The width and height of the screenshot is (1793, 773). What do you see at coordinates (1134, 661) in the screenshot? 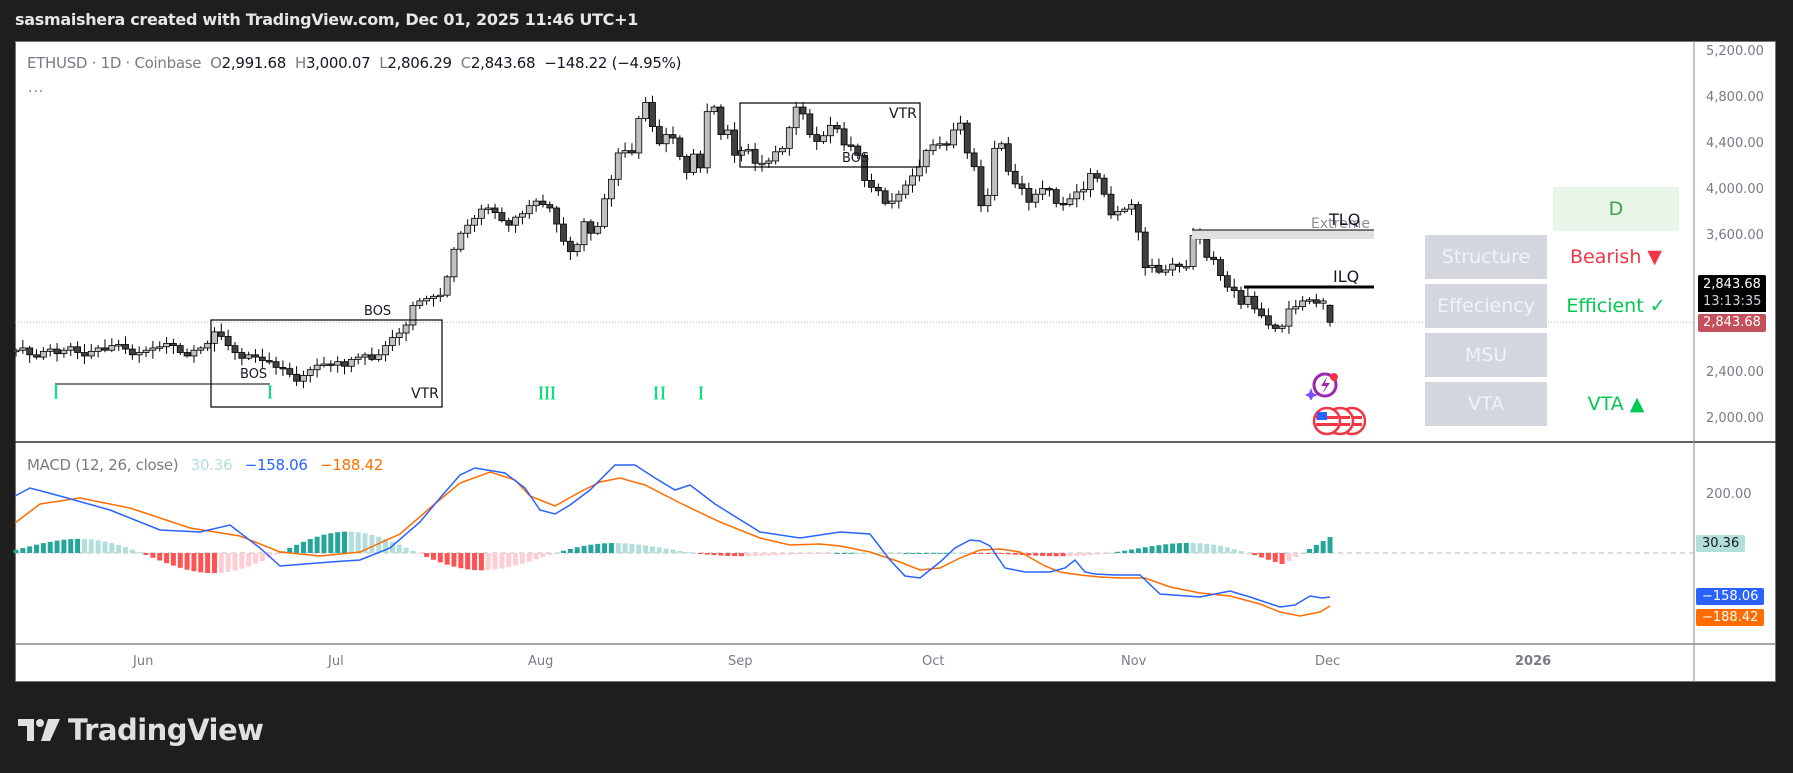
I see `time-axis-label: Nov` at bounding box center [1134, 661].